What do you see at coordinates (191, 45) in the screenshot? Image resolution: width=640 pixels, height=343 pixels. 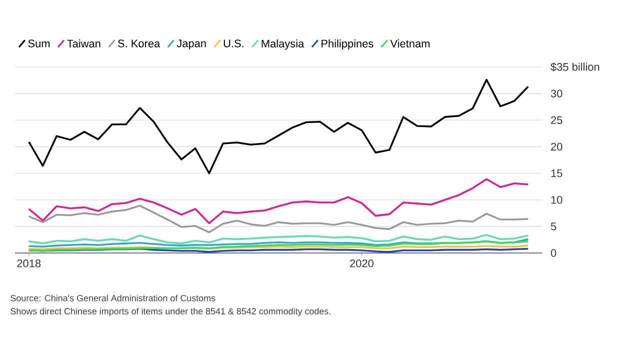 I see `legend-label: Japan` at bounding box center [191, 45].